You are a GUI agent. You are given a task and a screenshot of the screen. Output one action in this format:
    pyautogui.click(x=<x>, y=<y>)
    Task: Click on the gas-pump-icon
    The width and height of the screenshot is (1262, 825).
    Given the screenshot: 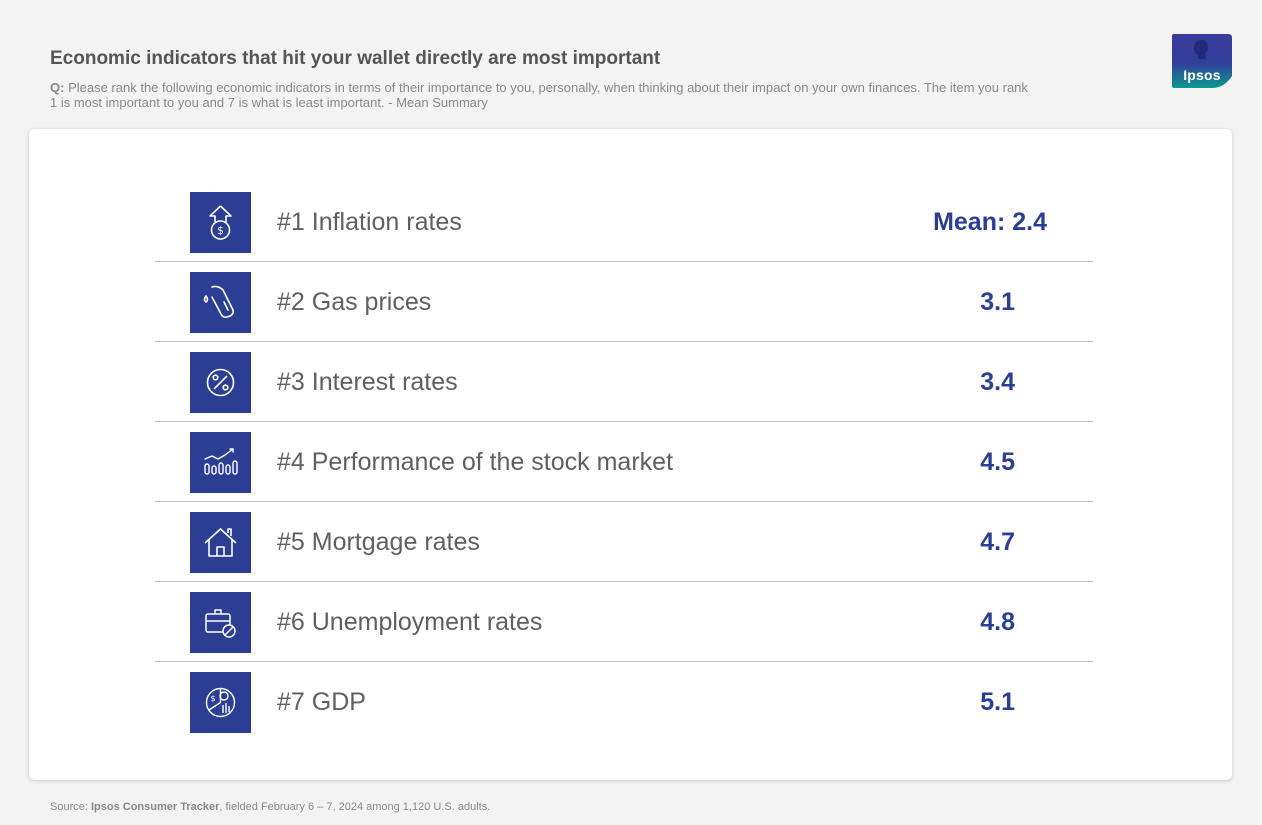 What is the action you would take?
    pyautogui.click(x=220, y=302)
    